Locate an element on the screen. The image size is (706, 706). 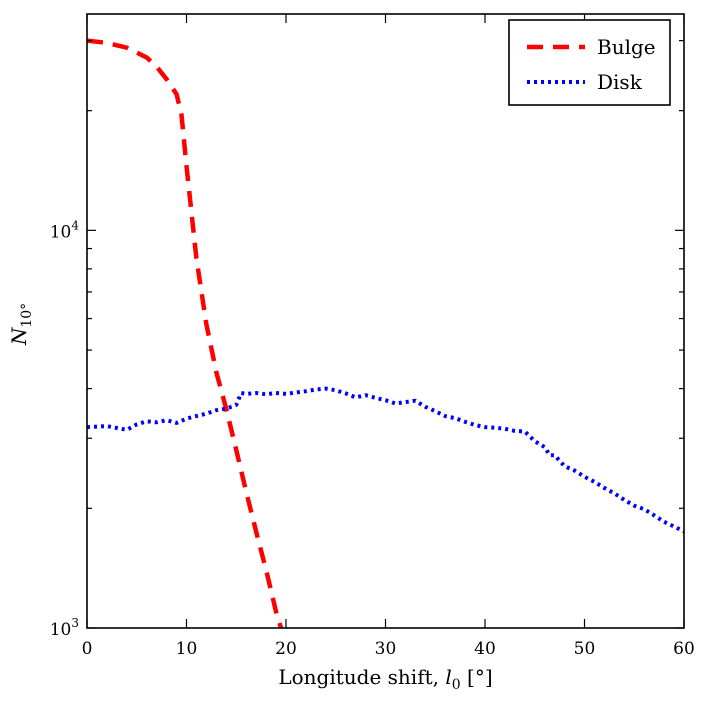
legend-label-disk: Disk is located at coordinates (620, 82).